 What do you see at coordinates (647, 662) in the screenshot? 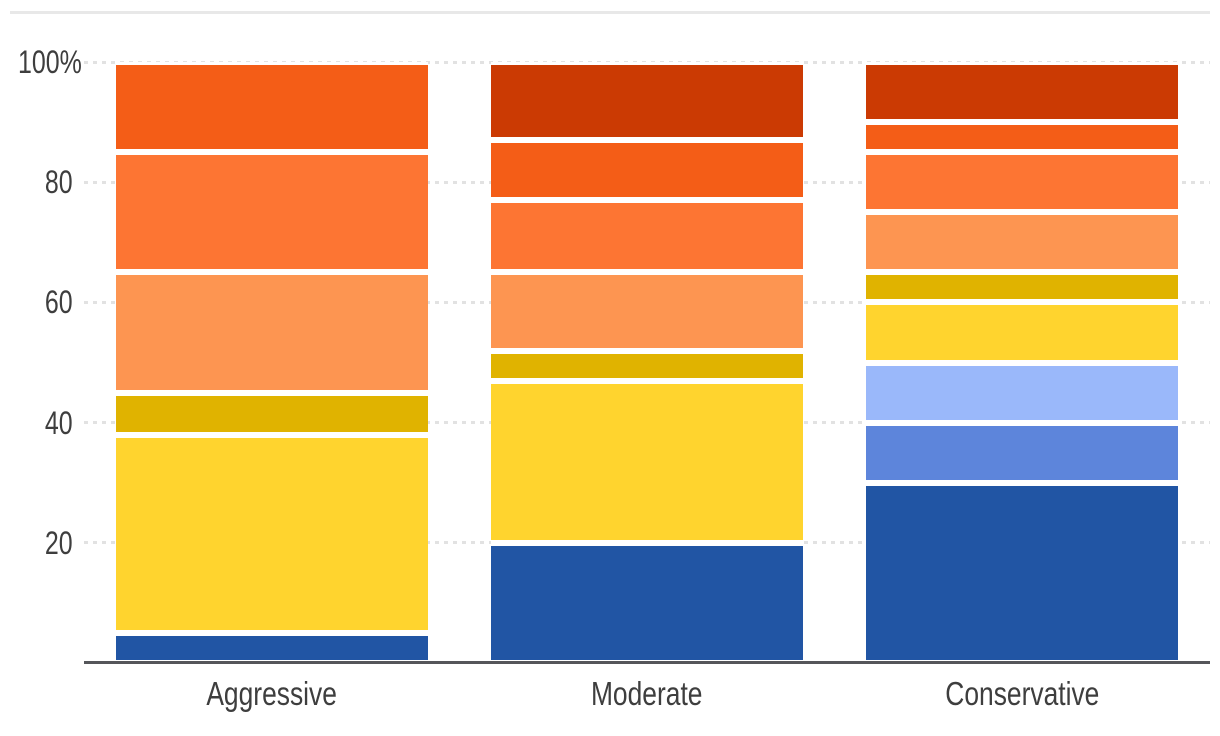
I see `x-axis-line` at bounding box center [647, 662].